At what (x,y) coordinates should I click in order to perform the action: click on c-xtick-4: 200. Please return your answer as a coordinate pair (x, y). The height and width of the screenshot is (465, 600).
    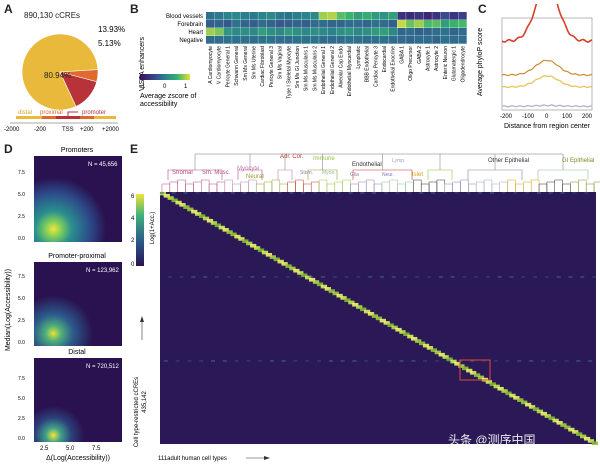
    Looking at the image, I should click on (587, 117).